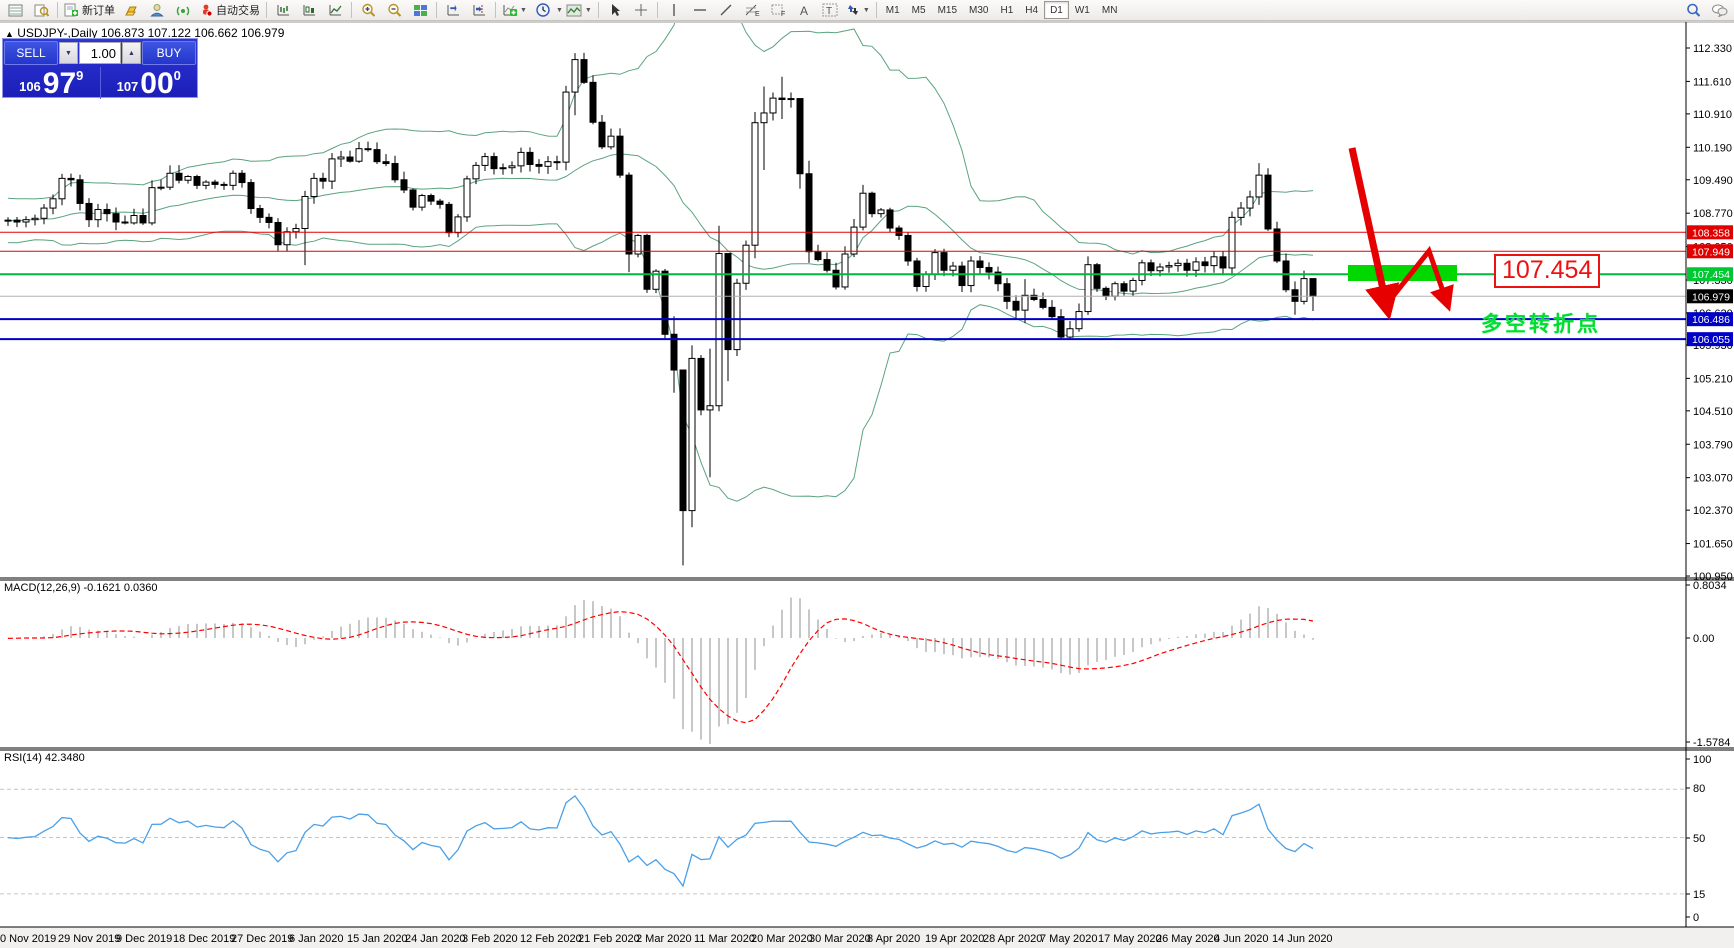 This screenshot has width=1734, height=948. Describe the element at coordinates (1699, 839) in the screenshot. I see `svg-text: 50` at that location.